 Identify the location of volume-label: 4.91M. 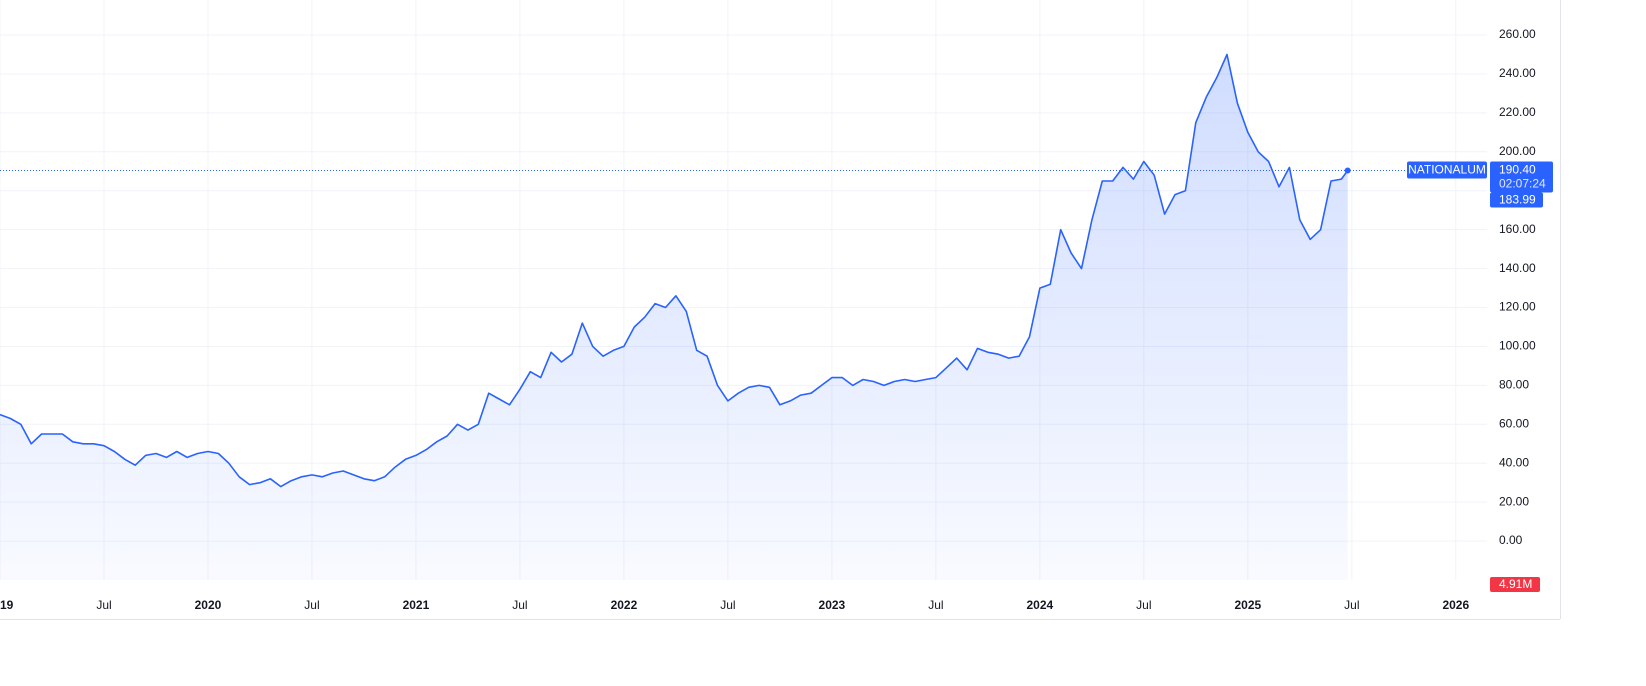
(1515, 584).